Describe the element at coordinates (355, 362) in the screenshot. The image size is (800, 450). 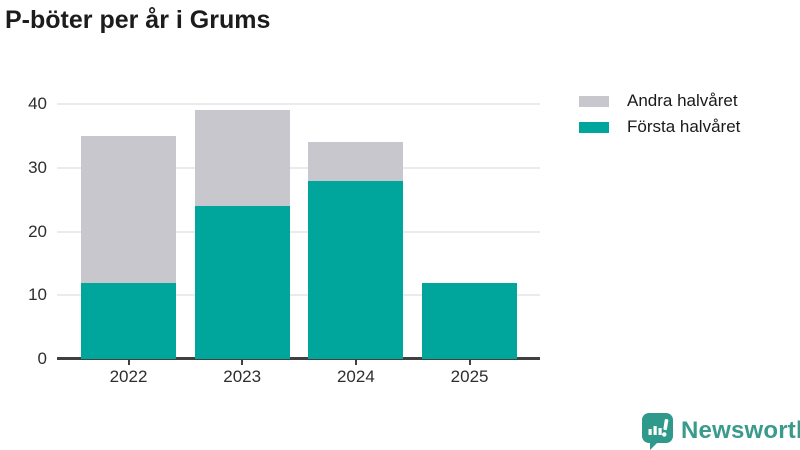
I see `x-axis-tick-2024` at that location.